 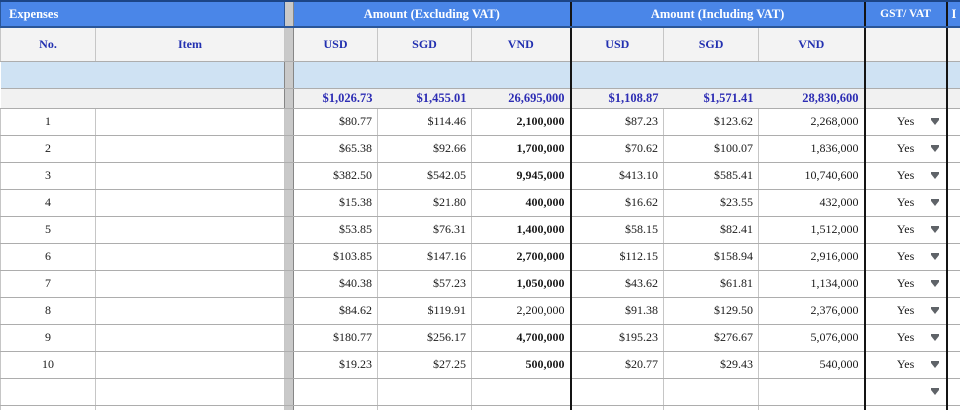 What do you see at coordinates (48, 365) in the screenshot?
I see `cell-no: 10` at bounding box center [48, 365].